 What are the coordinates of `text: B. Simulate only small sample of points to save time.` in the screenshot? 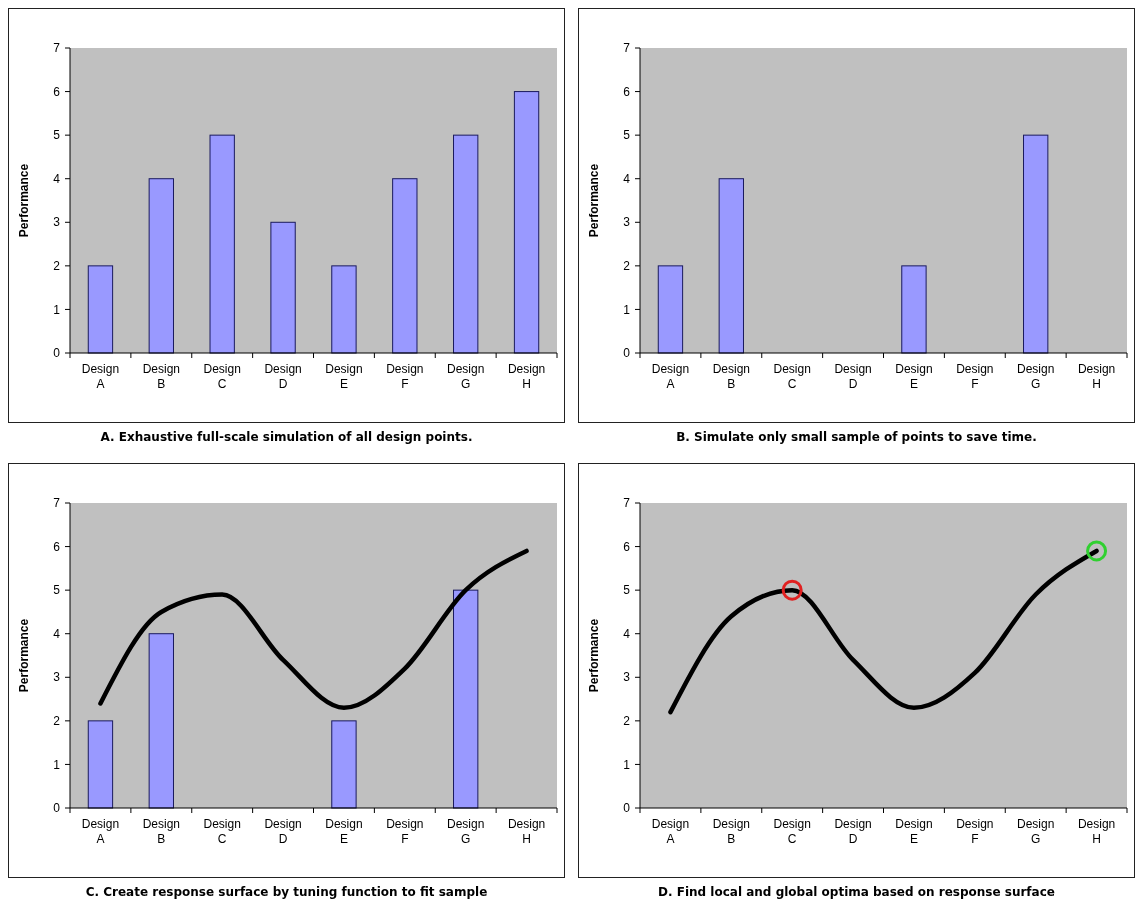 It's located at (856, 437).